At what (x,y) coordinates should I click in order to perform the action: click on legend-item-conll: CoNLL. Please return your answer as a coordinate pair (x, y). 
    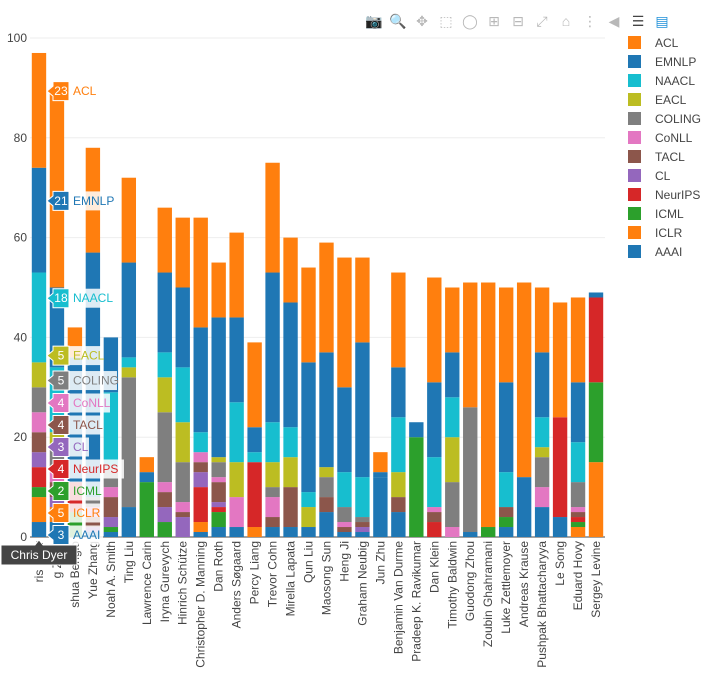
    Looking at the image, I should click on (664, 137).